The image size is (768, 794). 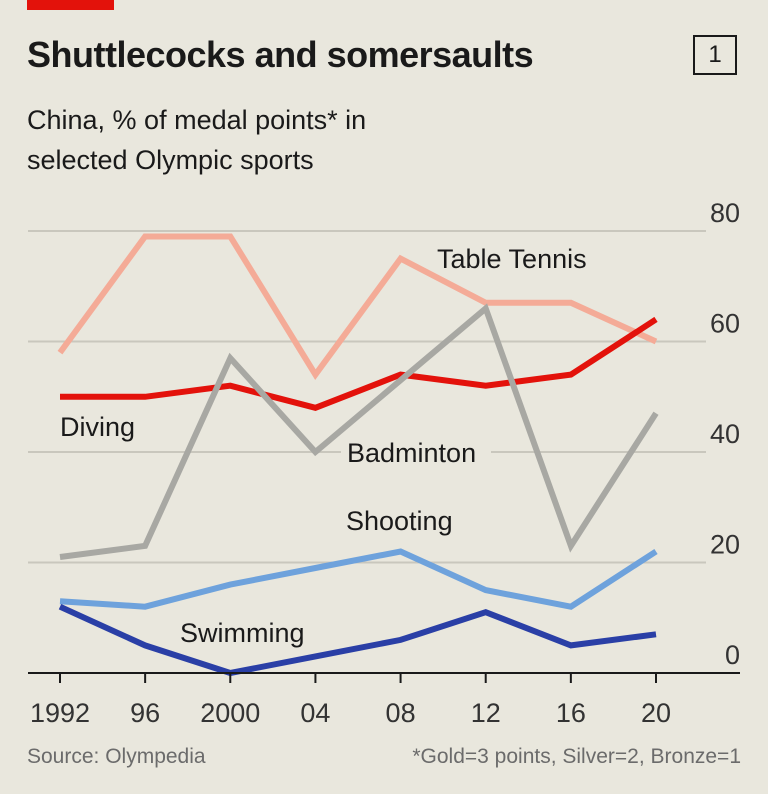 What do you see at coordinates (358, 579) in the screenshot?
I see `series-line-shooting` at bounding box center [358, 579].